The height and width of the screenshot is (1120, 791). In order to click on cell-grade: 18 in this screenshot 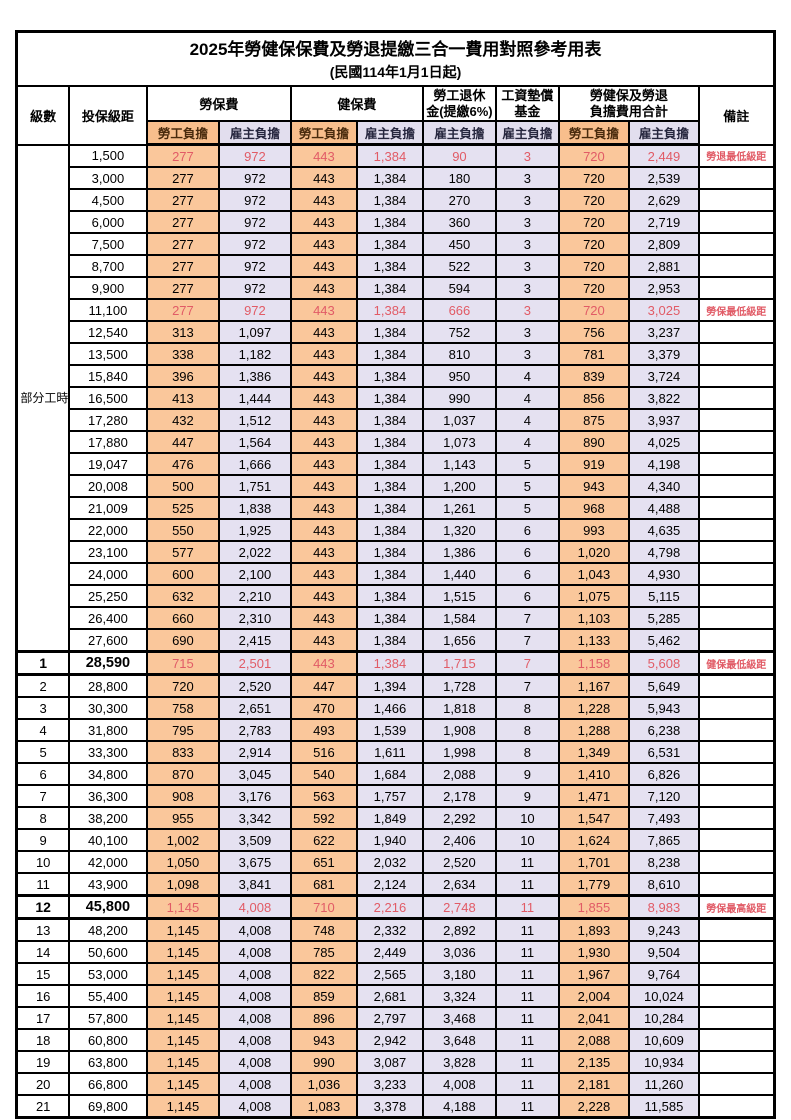, I will do `click(42, 1040)`.